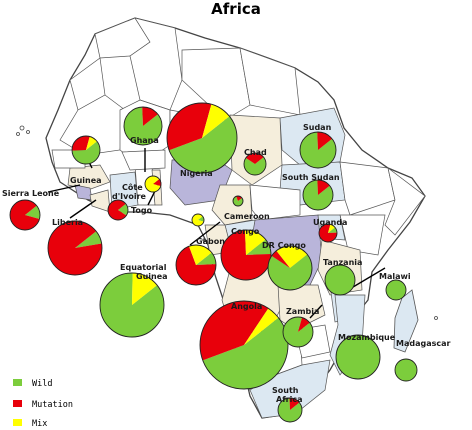 The image size is (472, 430). What do you see at coordinates (143, 267) in the screenshot?
I see `label-eq-guinea-line1: Equatorial` at bounding box center [143, 267].